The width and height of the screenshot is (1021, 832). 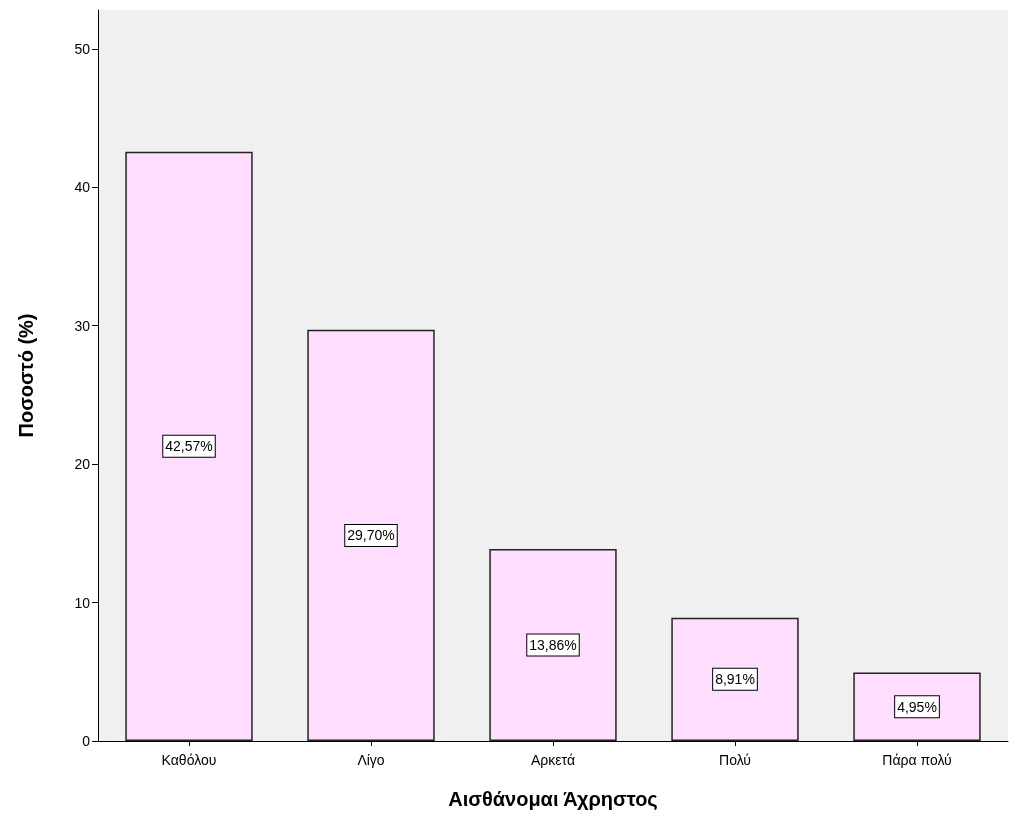 I want to click on data-label: 42,57%, so click(x=189, y=446).